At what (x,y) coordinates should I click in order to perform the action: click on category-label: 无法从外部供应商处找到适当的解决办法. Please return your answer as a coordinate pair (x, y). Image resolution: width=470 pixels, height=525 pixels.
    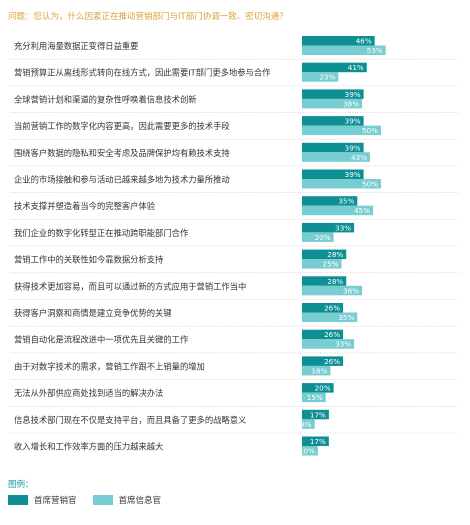
    Looking at the image, I should click on (88, 393).